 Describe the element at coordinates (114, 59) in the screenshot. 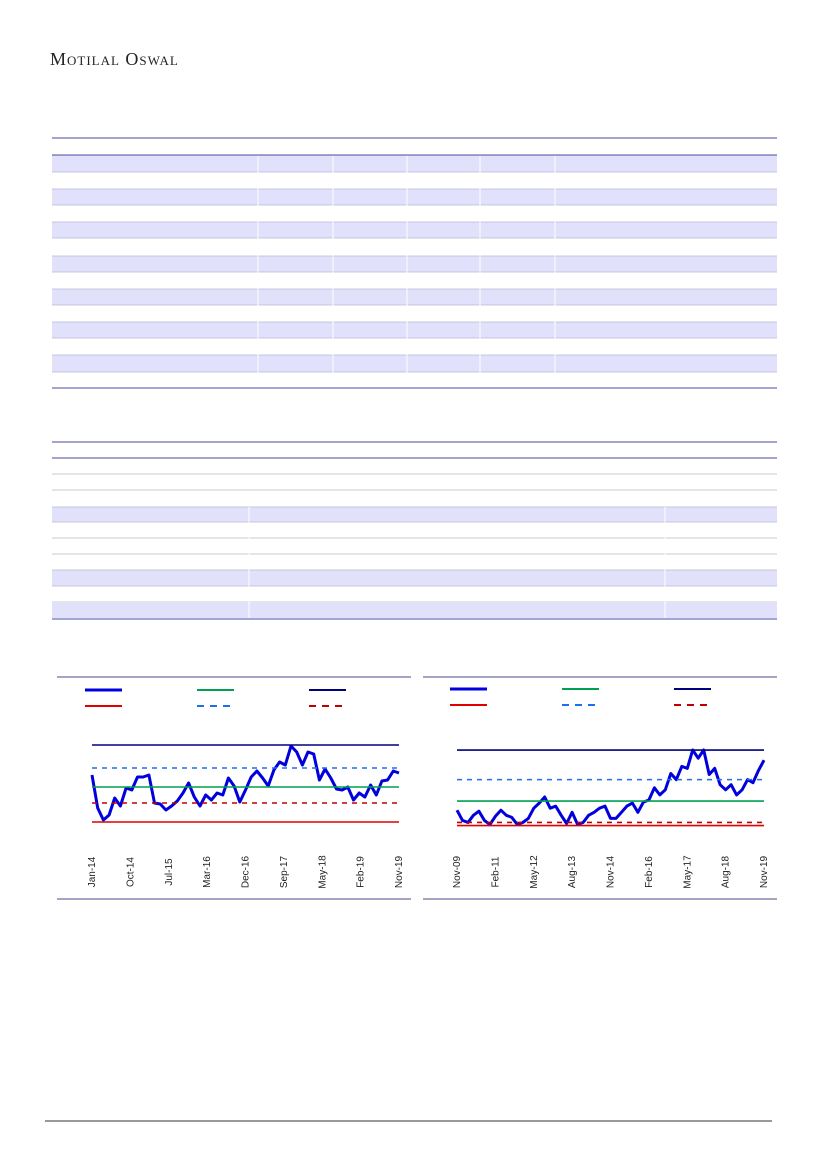

I see `brand: Motilal Oswal` at that location.